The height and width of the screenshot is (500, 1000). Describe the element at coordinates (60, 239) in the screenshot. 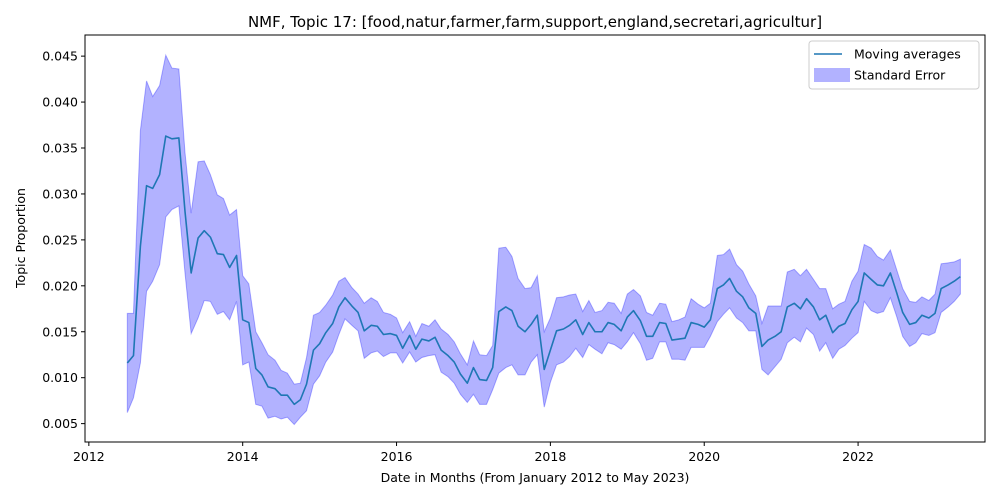

I see `y-tick-label: 0.025` at that location.